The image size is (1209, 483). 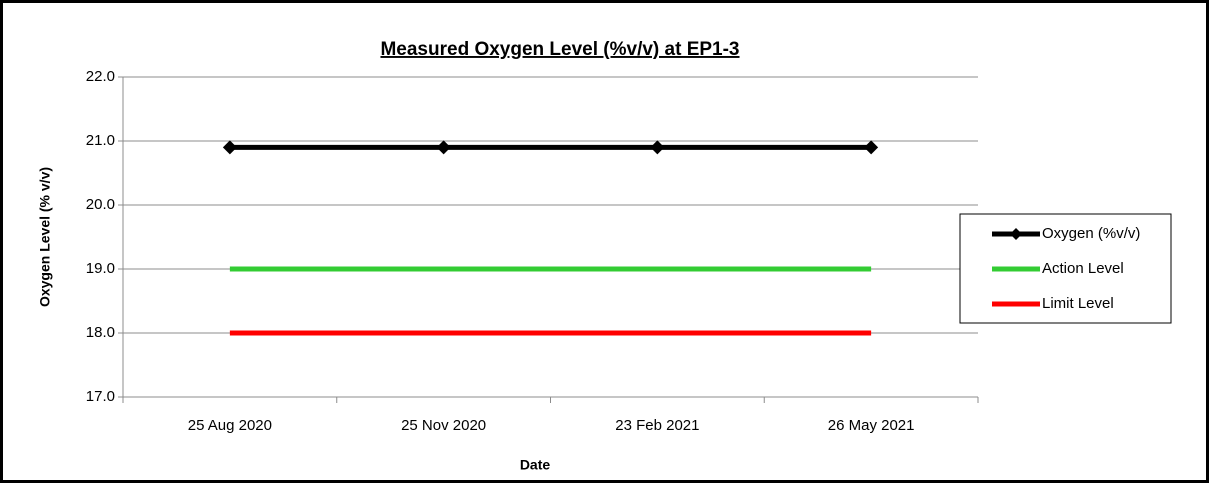 What do you see at coordinates (1083, 268) in the screenshot?
I see `legend-label: Action Level` at bounding box center [1083, 268].